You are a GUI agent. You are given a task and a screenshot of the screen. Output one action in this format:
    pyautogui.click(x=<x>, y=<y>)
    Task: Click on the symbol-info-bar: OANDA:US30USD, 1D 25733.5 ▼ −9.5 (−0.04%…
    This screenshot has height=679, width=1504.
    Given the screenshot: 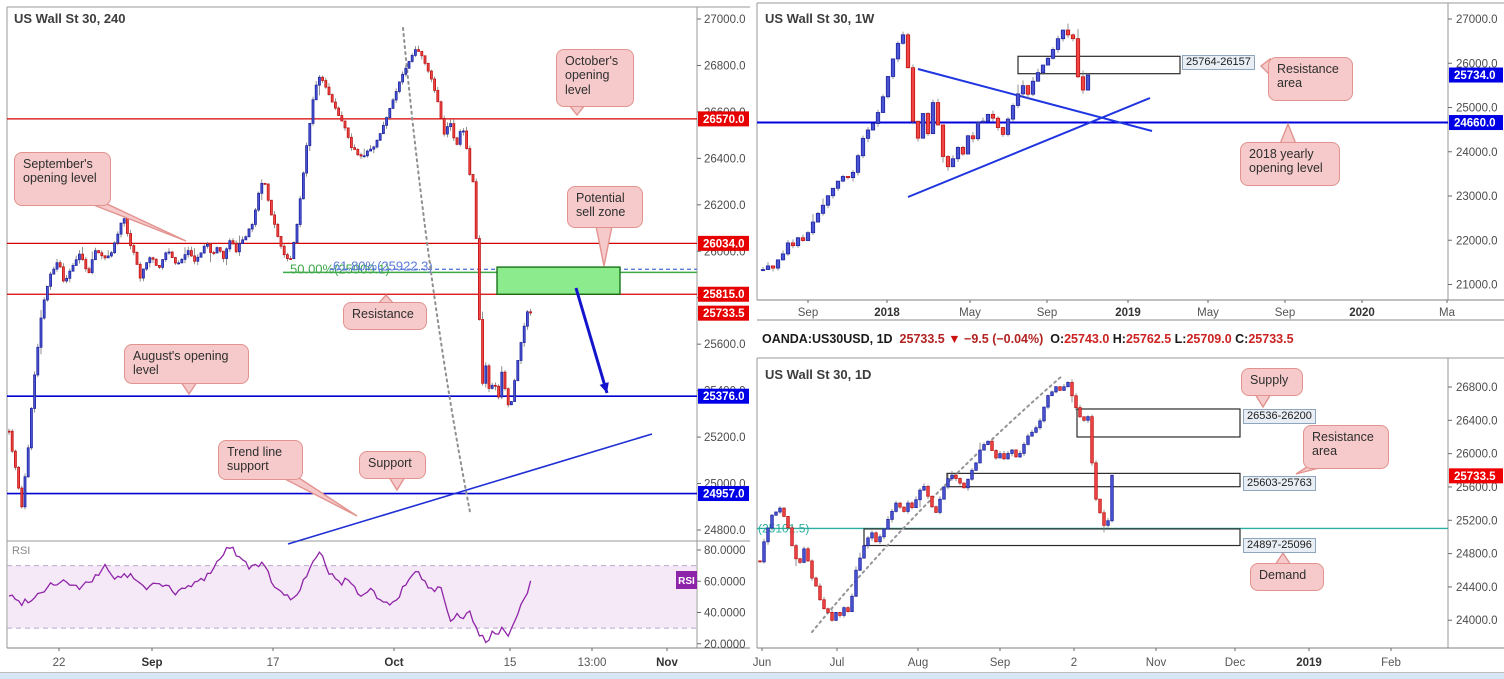 What is the action you would take?
    pyautogui.click(x=1028, y=339)
    